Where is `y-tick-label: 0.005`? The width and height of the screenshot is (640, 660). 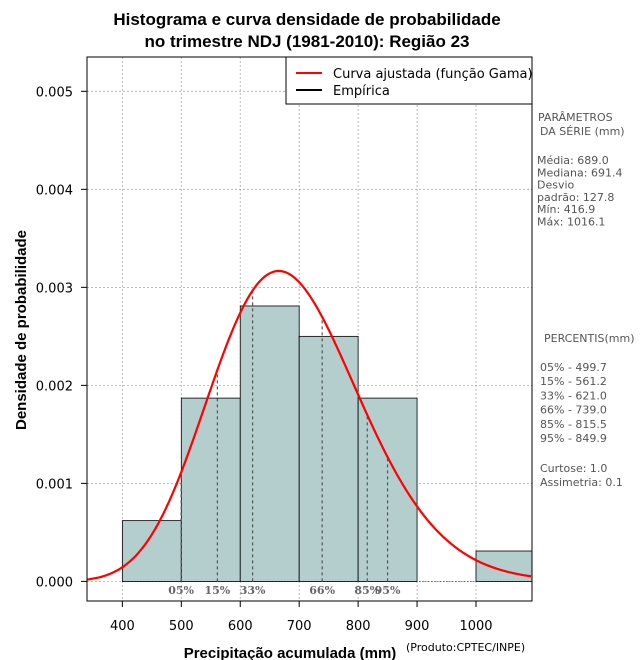
y-tick-label: 0.005 is located at coordinates (54, 92).